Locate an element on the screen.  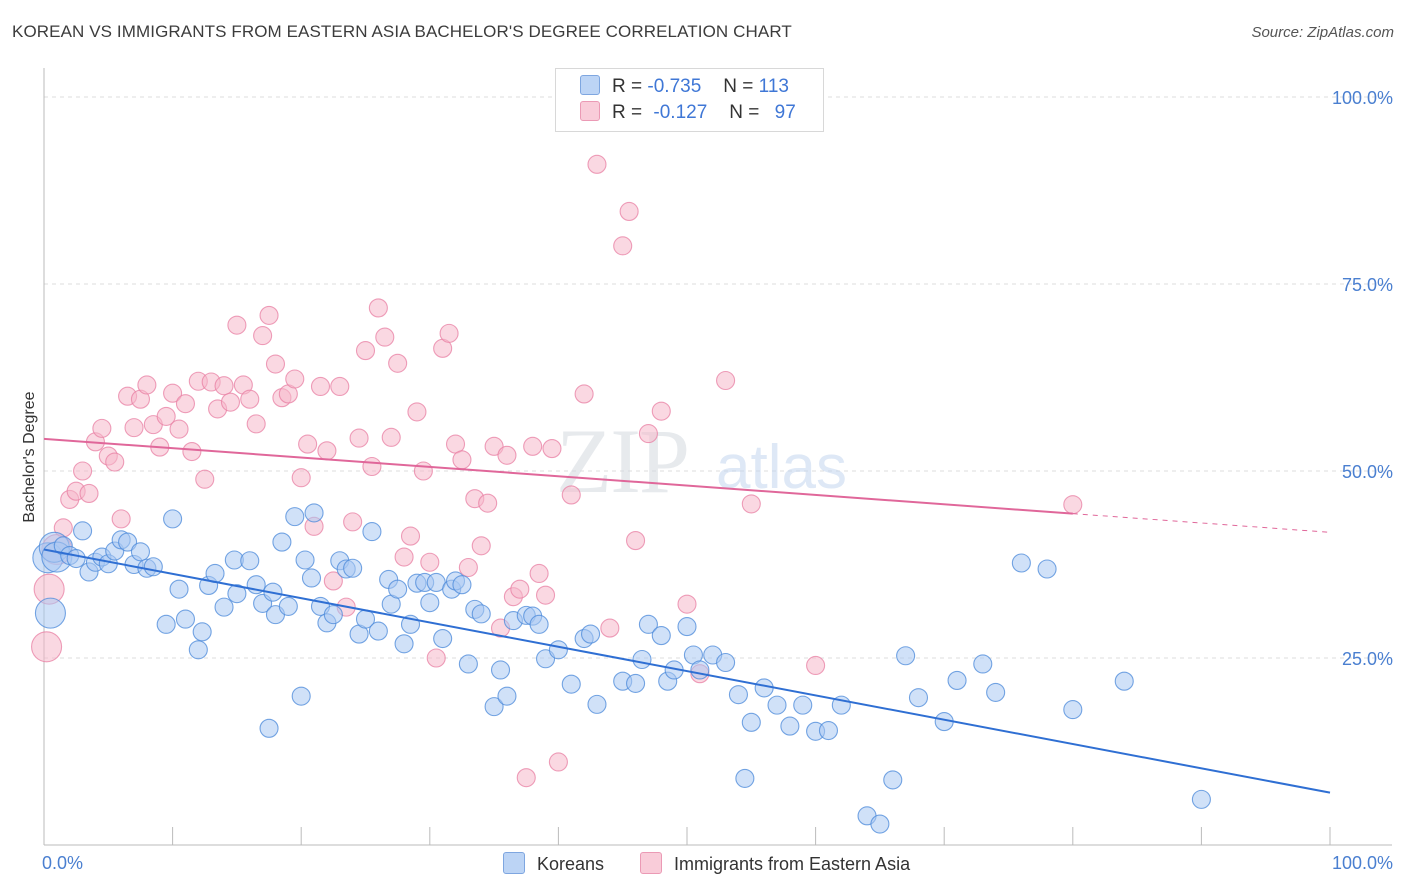
legend-item-koreans: Koreans is located at coordinates (553, 863).